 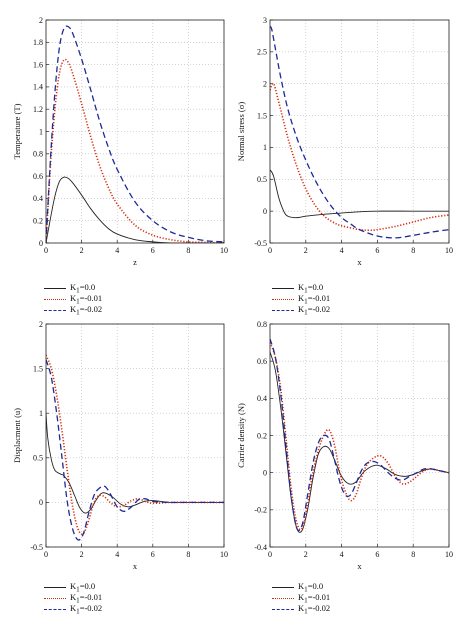 I want to click on legend-top-right: K1=0.0 K1=-0.01 K1=-0.02, so click(x=301, y=299).